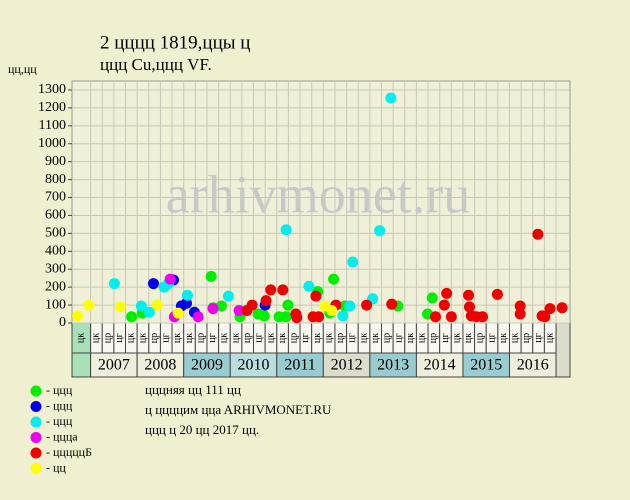 This screenshot has height=500, width=630. Describe the element at coordinates (62, 322) in the screenshot. I see `y-tick-label: 0` at that location.